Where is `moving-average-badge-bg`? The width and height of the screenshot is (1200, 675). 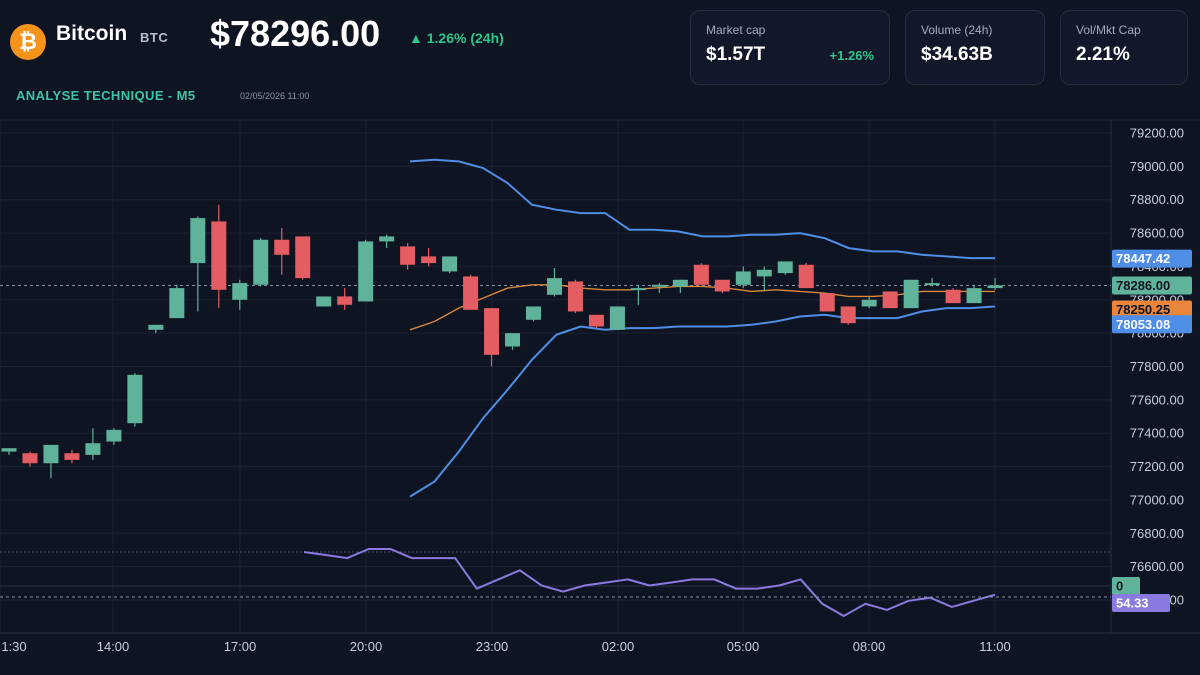 moving-average-badge-bg is located at coordinates (1152, 309).